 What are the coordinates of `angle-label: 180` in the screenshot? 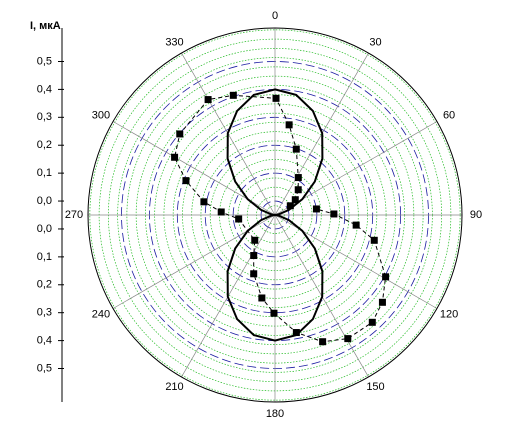 It's located at (275, 414).